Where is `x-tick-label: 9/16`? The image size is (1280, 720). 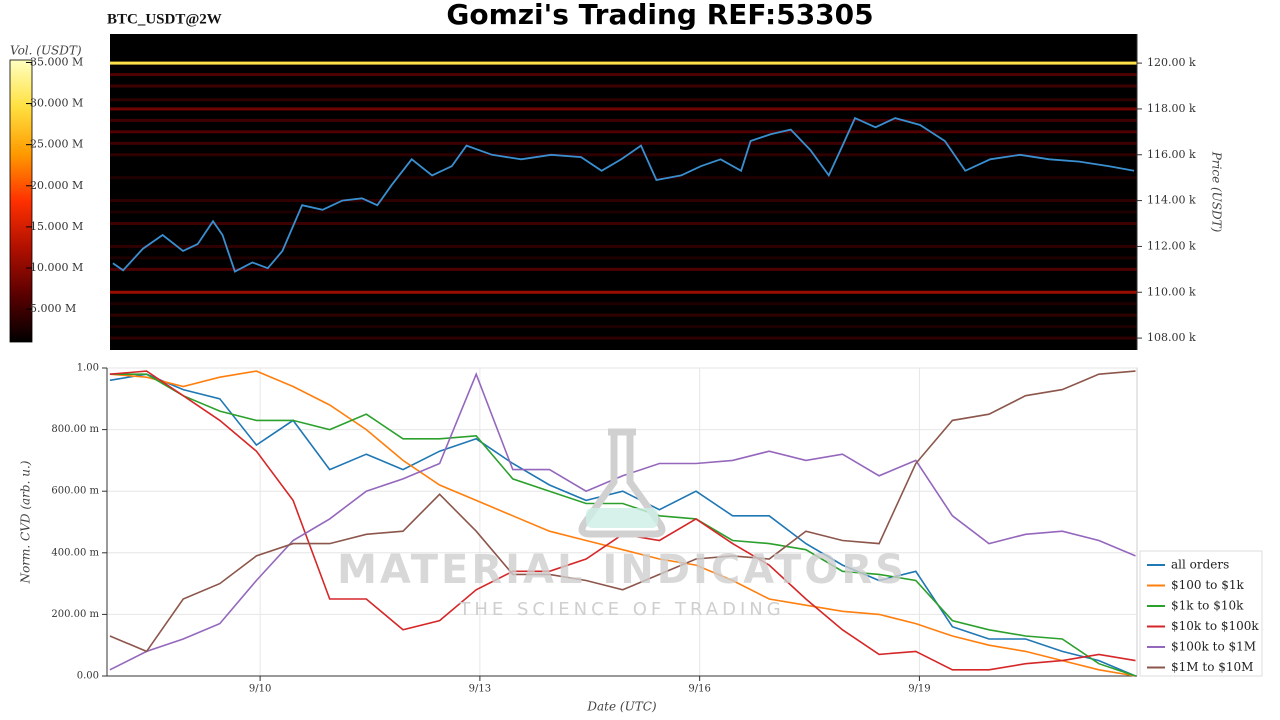
x-tick-label: 9/16 is located at coordinates (699, 689).